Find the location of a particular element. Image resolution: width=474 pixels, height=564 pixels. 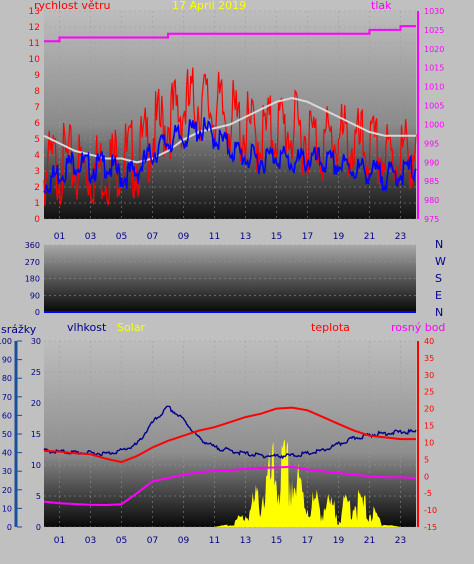

precipitation-tick-label: 0 is located at coordinates (9, 527).